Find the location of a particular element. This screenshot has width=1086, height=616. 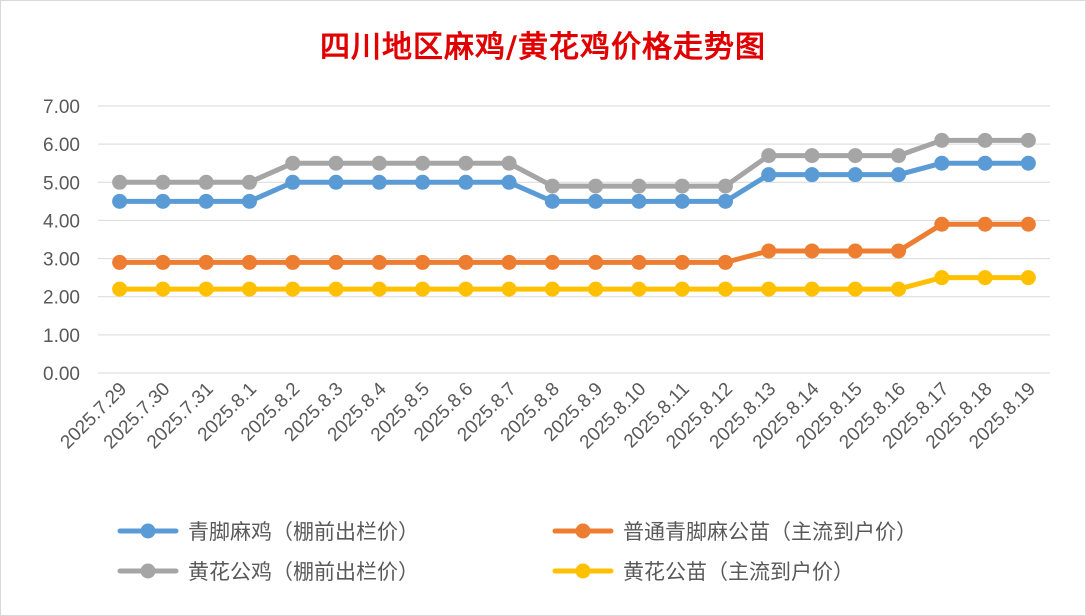

legend-item: 黄花公鸡（棚前出栏价） is located at coordinates (268, 572).